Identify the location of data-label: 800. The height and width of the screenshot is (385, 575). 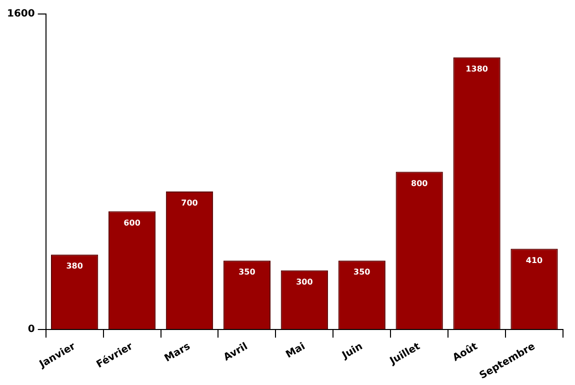
(419, 183).